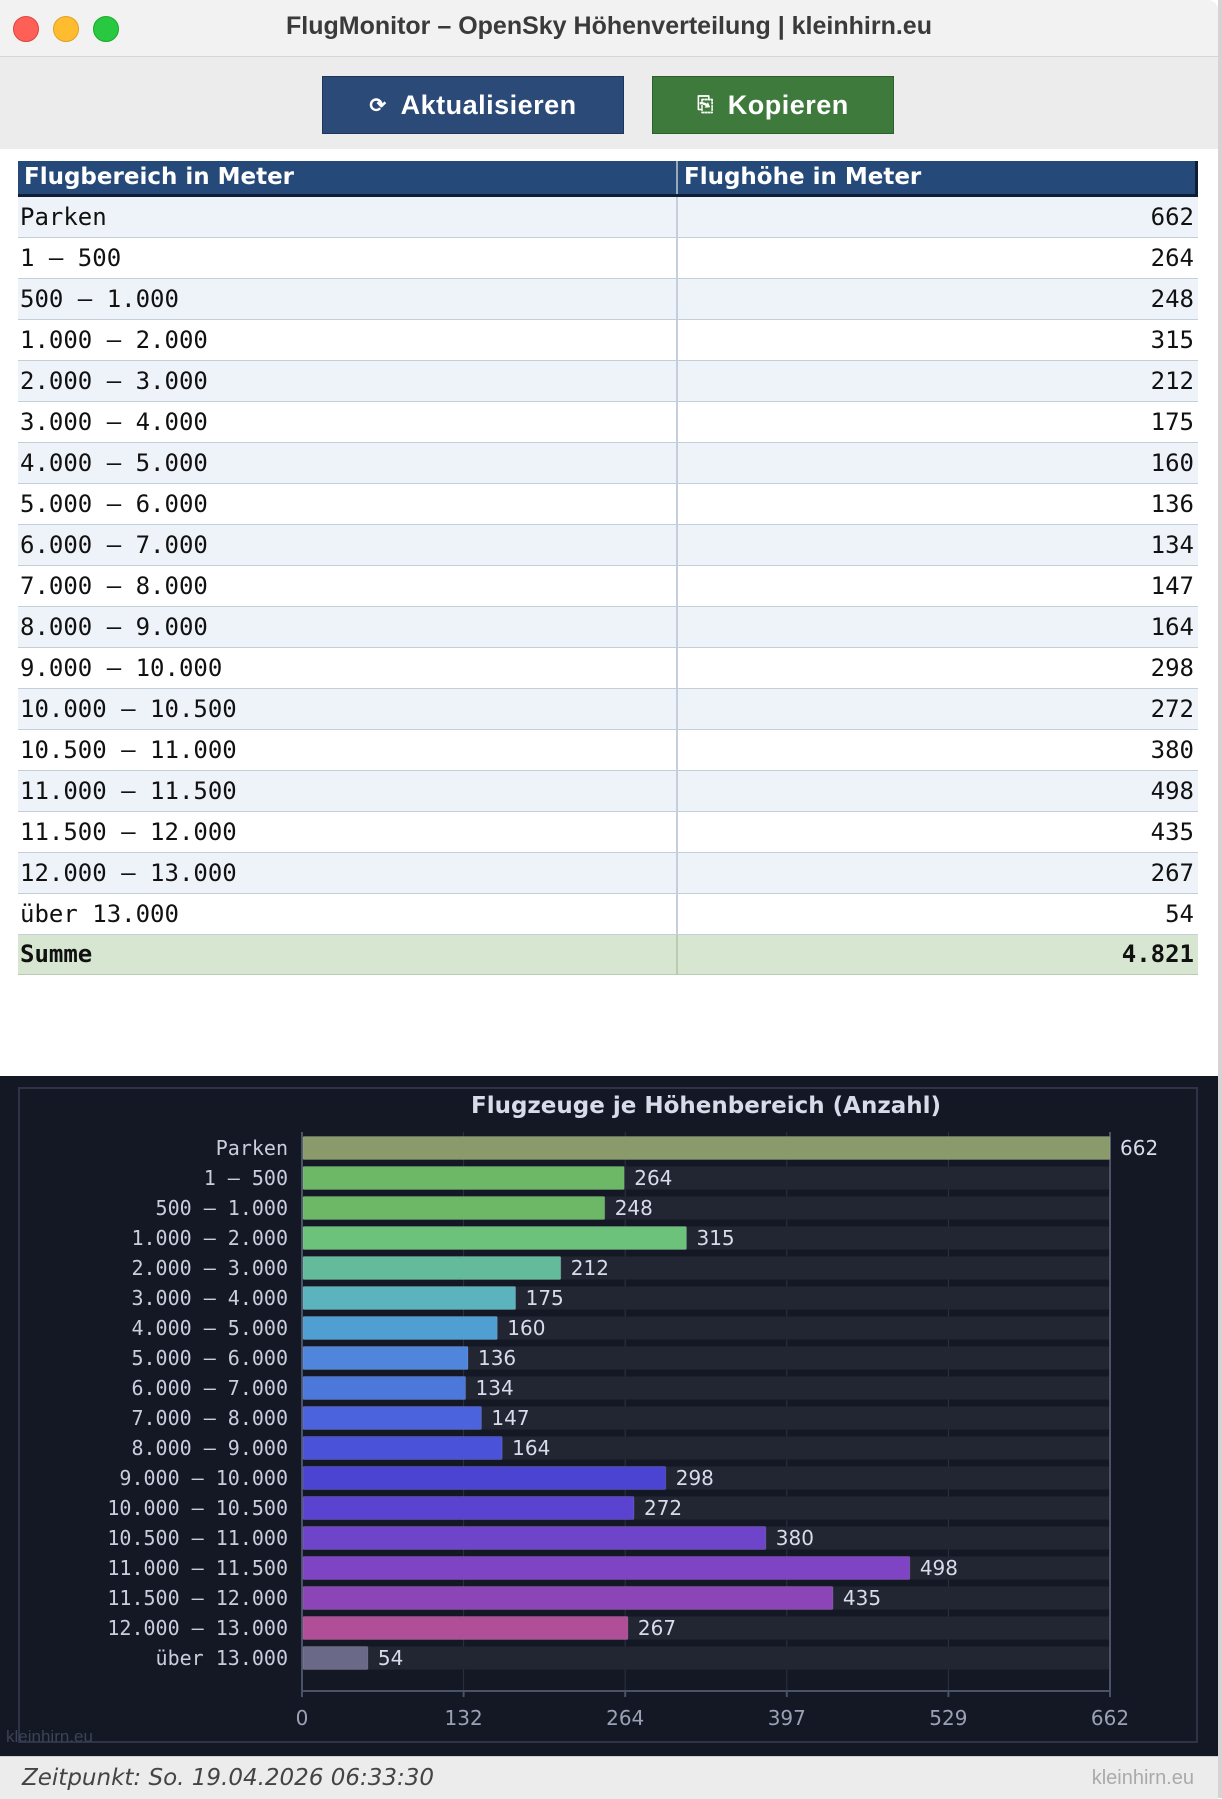  Describe the element at coordinates (608, 217) in the screenshot. I see `table-row: Parken 662` at that location.